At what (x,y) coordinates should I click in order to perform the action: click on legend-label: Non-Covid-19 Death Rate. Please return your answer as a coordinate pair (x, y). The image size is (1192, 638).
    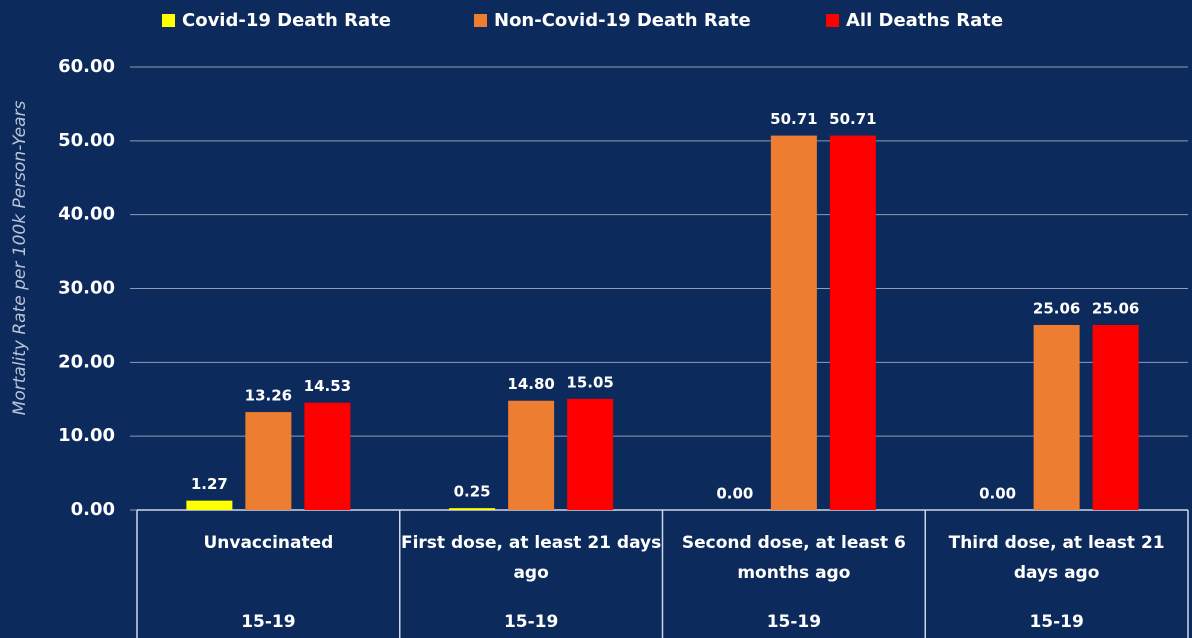
    Looking at the image, I should click on (622, 20).